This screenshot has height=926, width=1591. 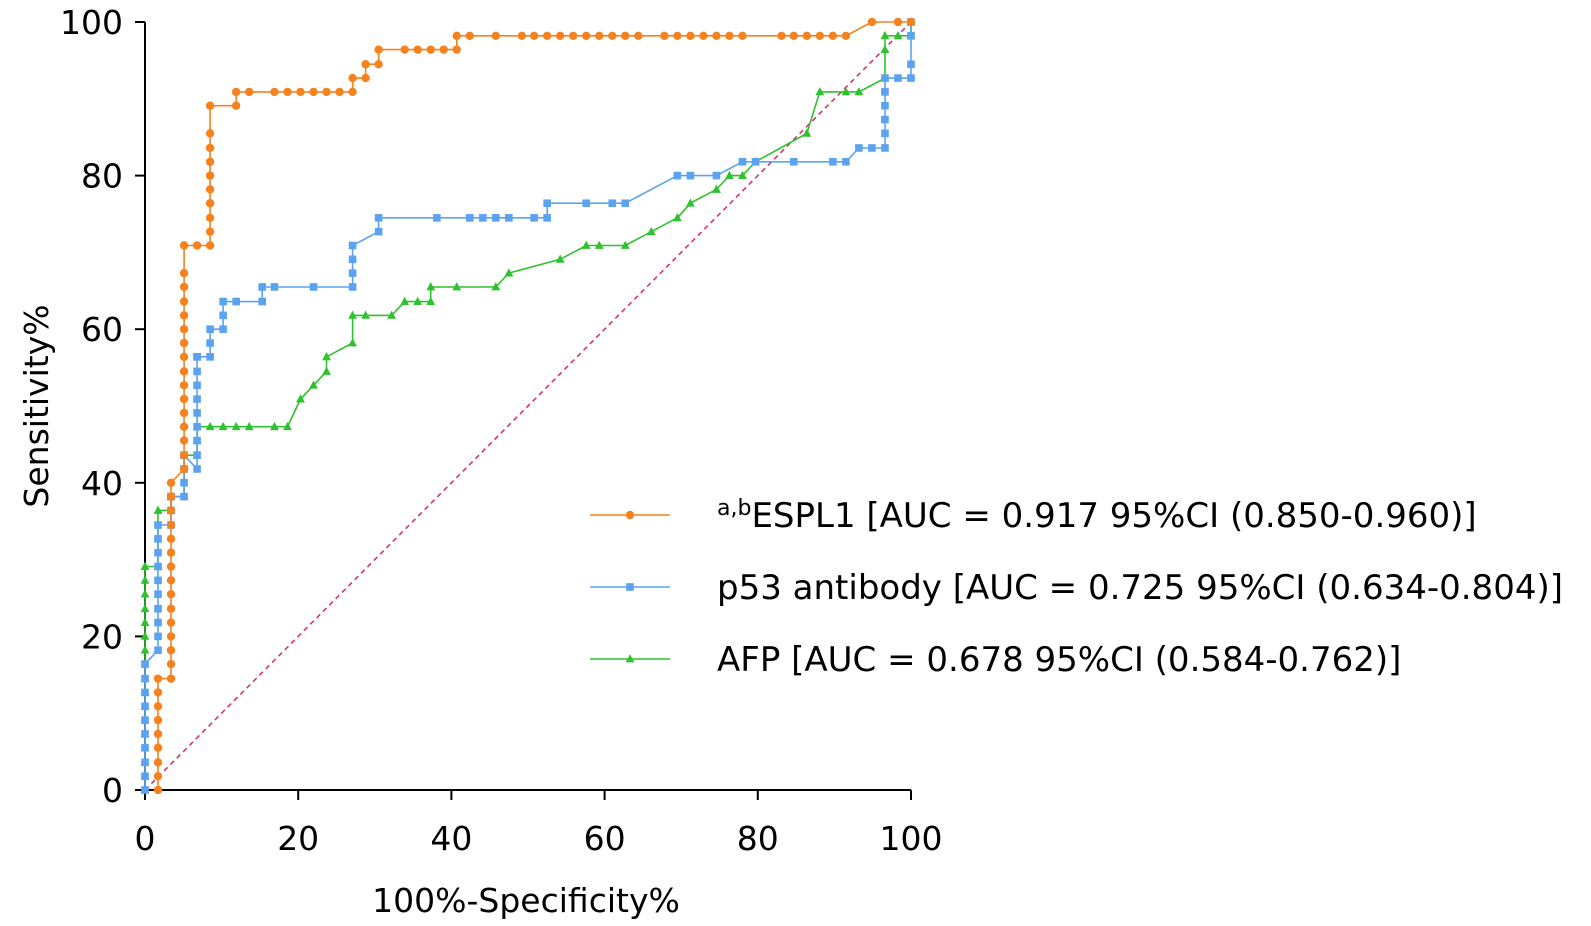 I want to click on x-tick-label: 60, so click(x=605, y=838).